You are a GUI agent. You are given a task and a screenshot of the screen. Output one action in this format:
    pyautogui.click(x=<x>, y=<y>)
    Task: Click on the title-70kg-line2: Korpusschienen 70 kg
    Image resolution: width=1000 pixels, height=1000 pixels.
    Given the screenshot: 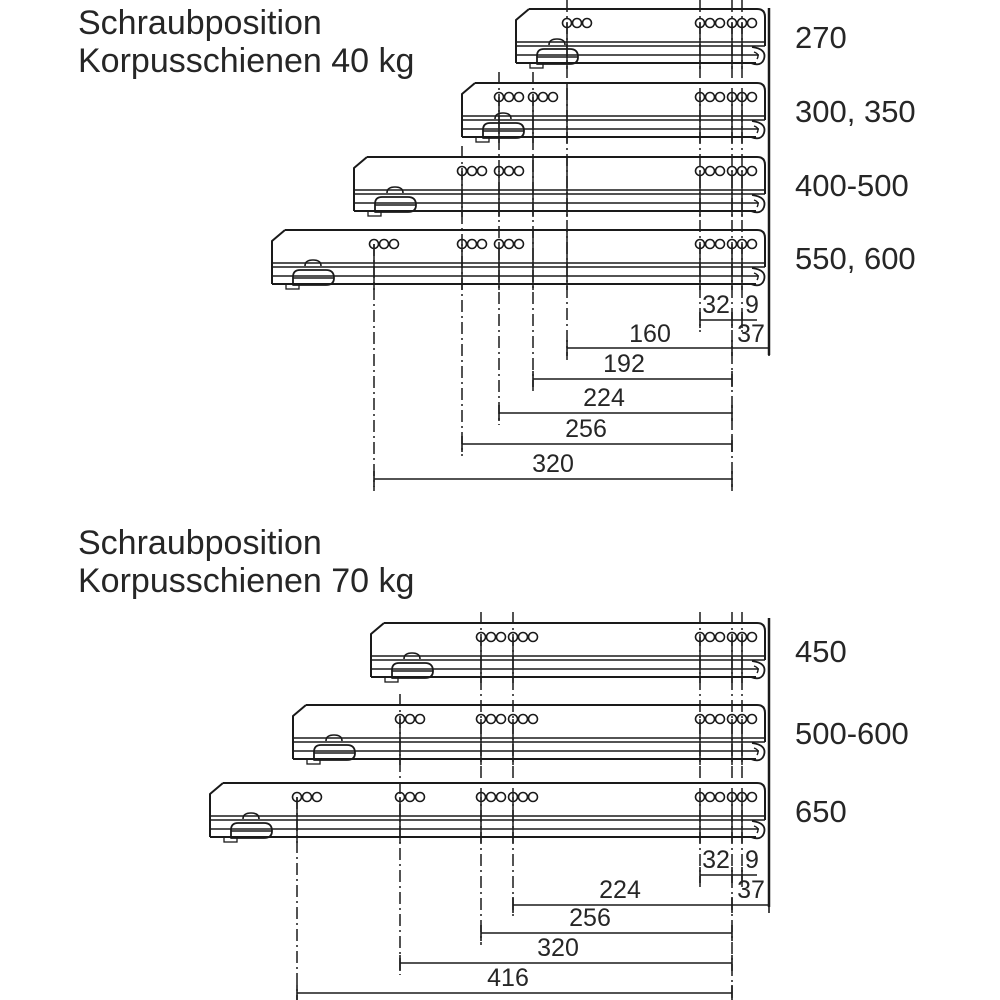 What is the action you would take?
    pyautogui.click(x=246, y=581)
    